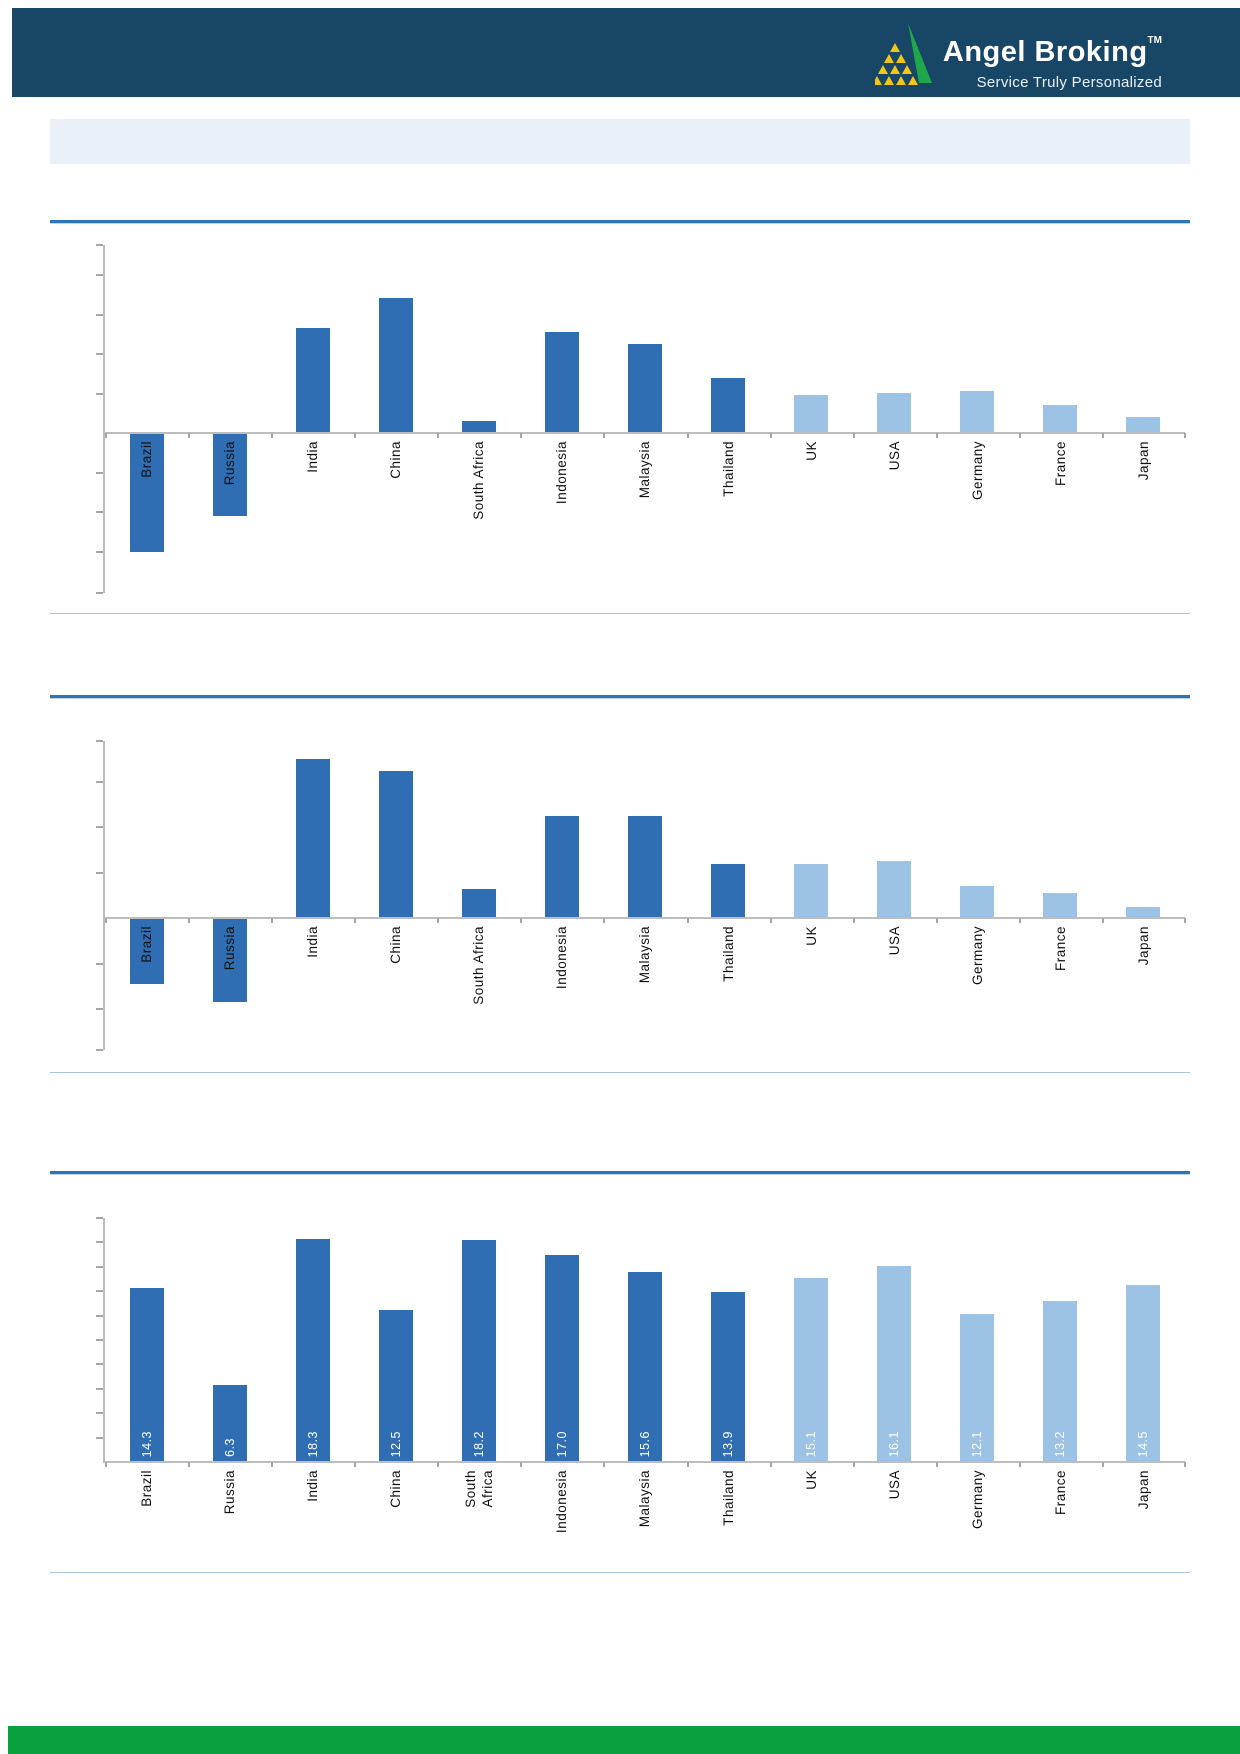  I want to click on bar-value-text: 17.0, so click(561, 1443).